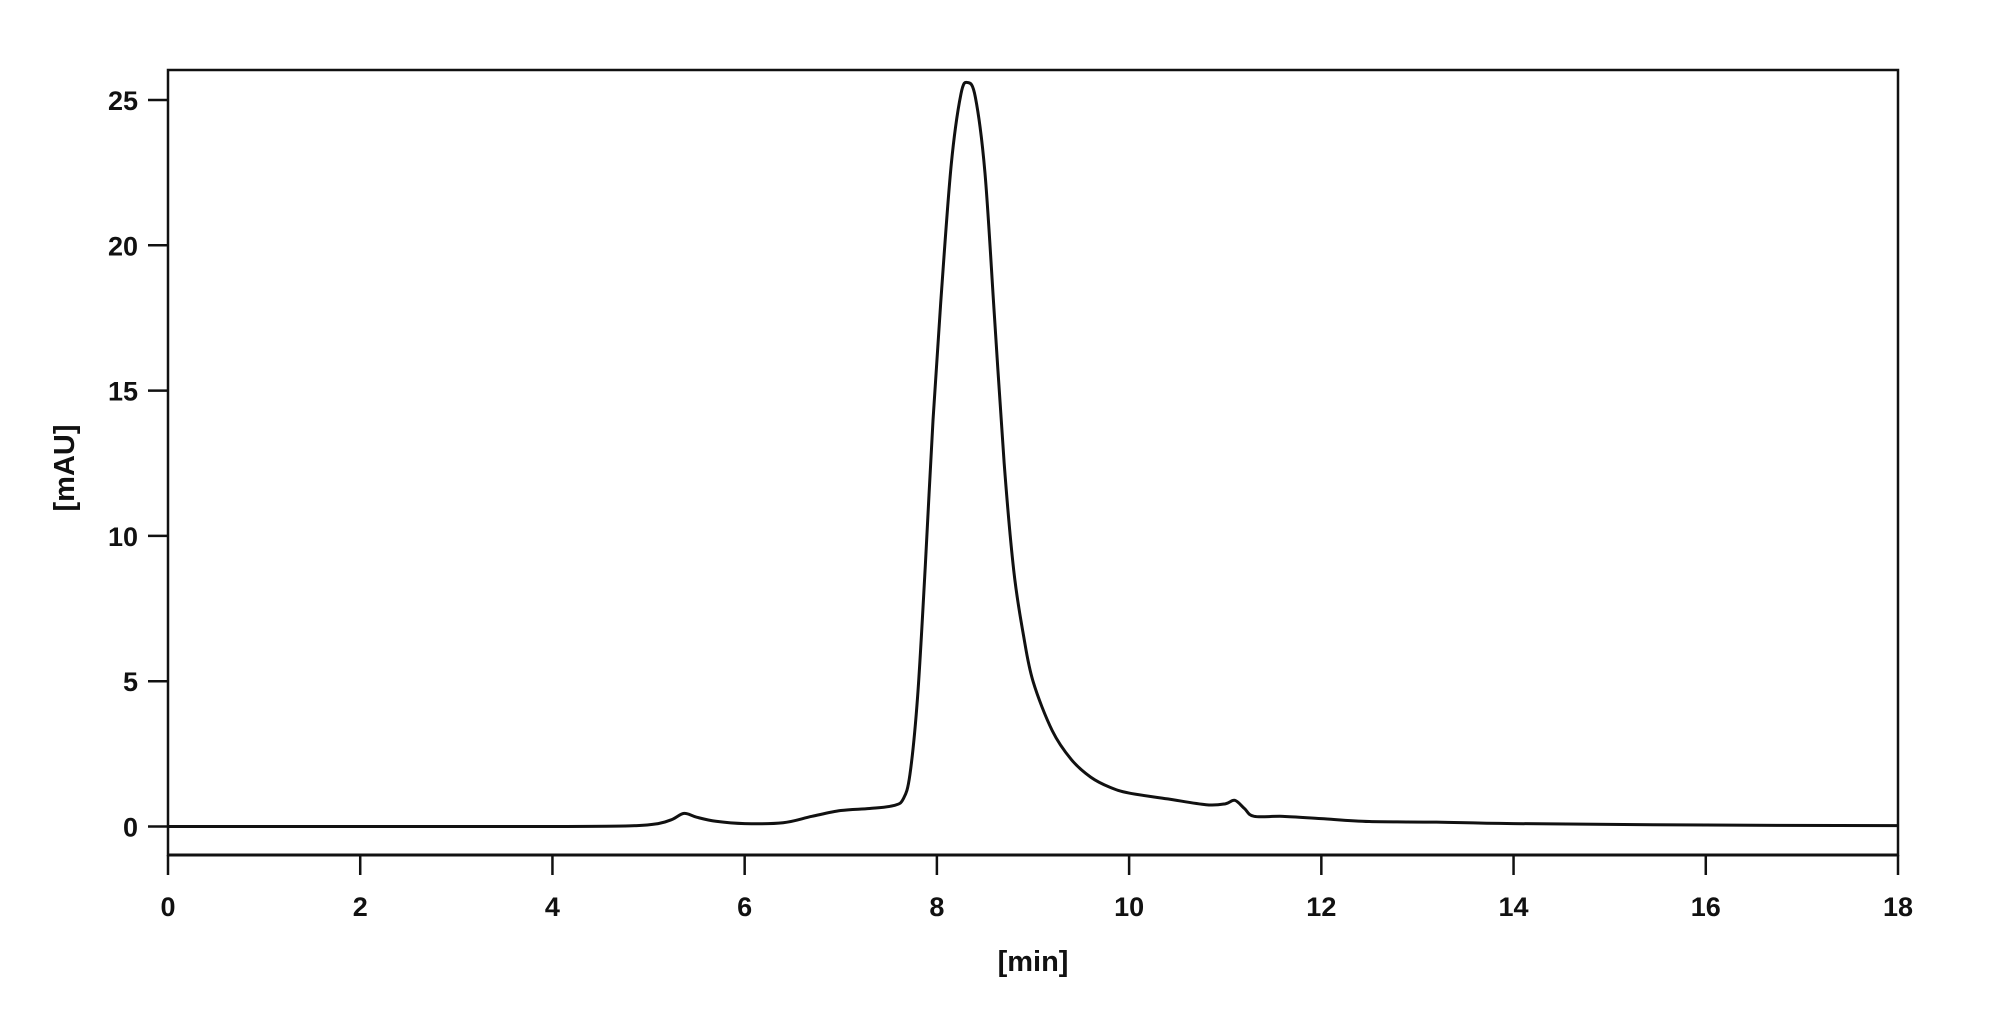 This screenshot has height=1019, width=1999. What do you see at coordinates (65, 468) in the screenshot?
I see `y-axis-label: [mAU]` at bounding box center [65, 468].